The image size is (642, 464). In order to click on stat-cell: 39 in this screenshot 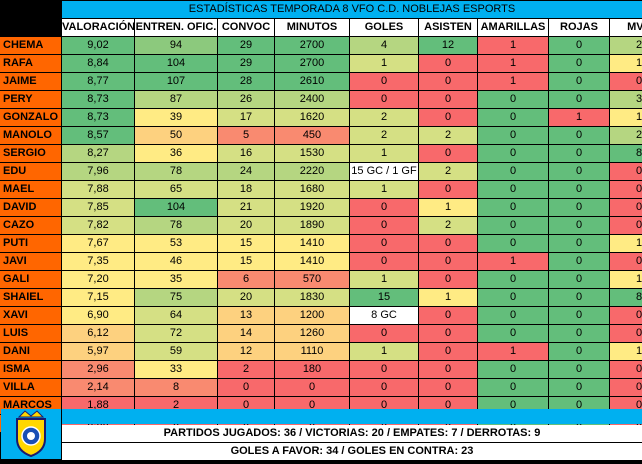, I will do `click(176, 117)`.